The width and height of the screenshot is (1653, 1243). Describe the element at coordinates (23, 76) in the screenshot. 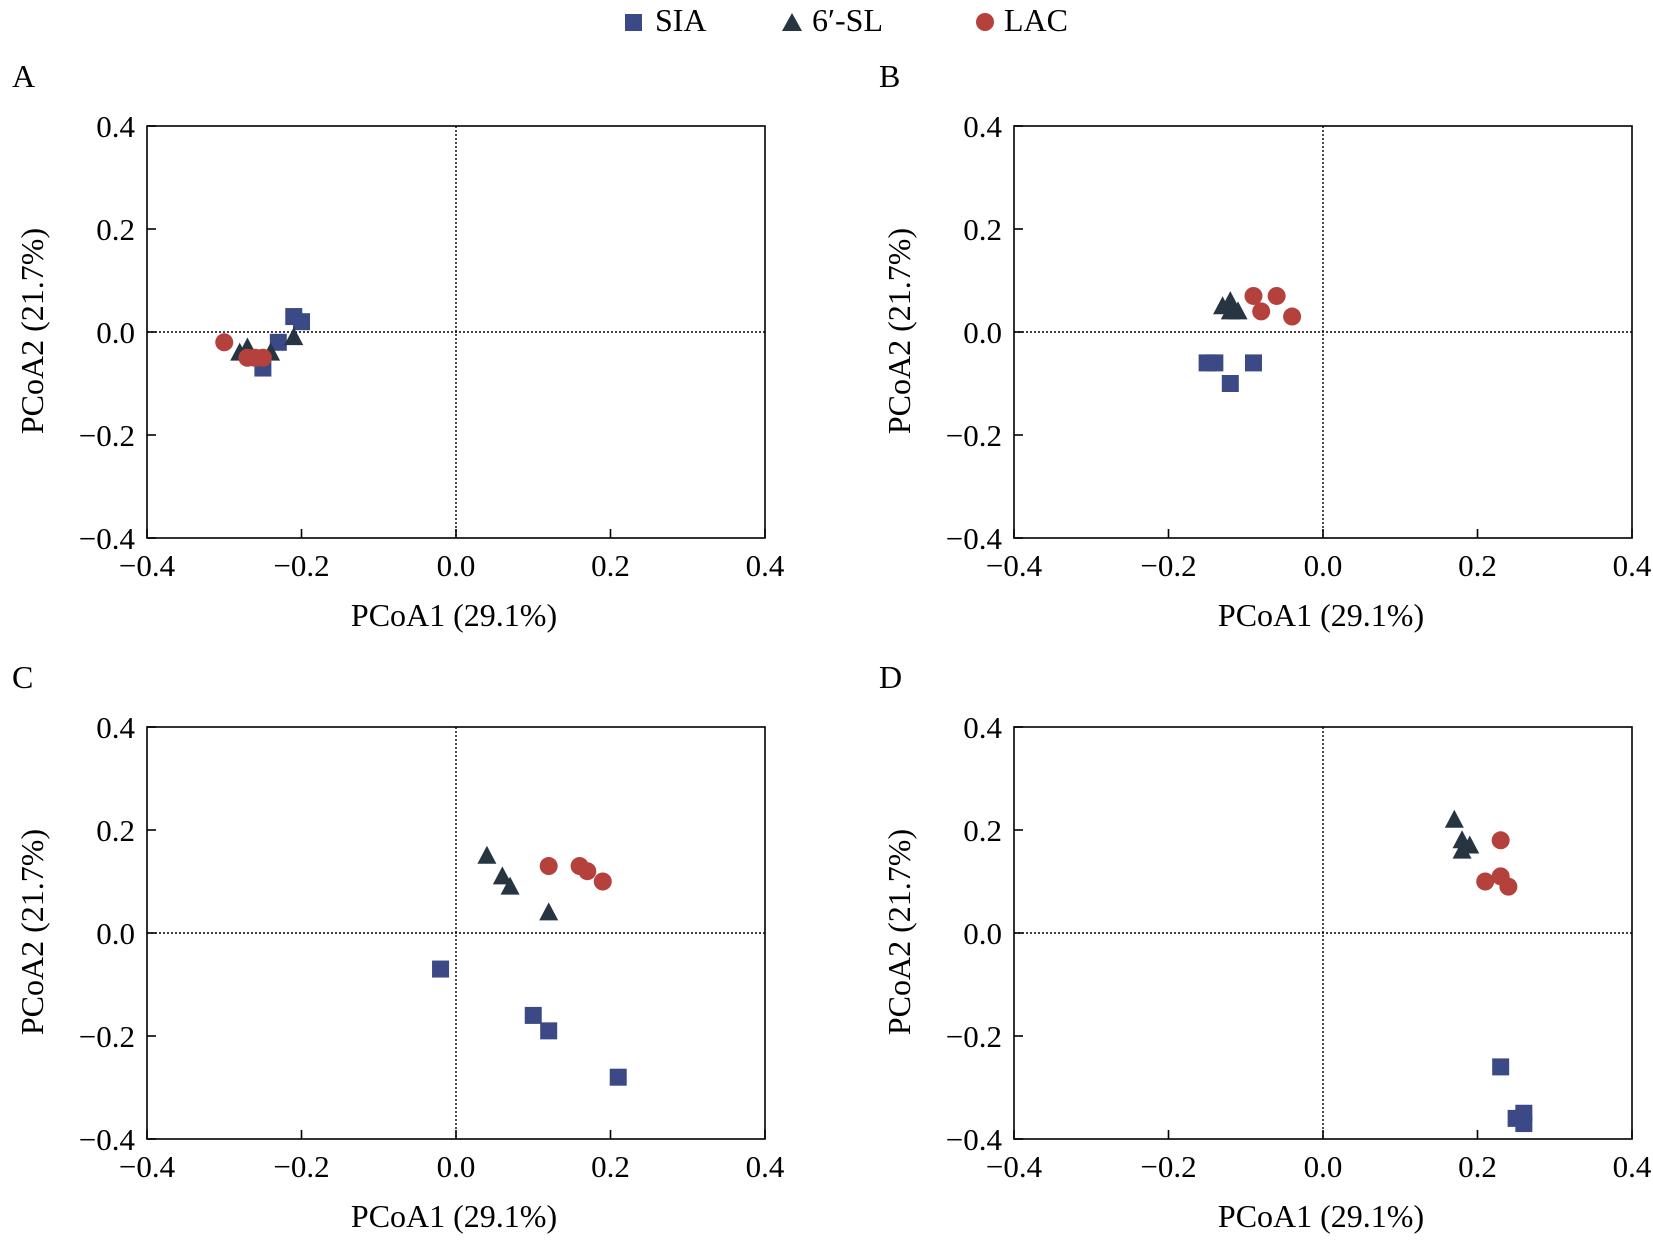

I see `panel-label-a: A` at that location.